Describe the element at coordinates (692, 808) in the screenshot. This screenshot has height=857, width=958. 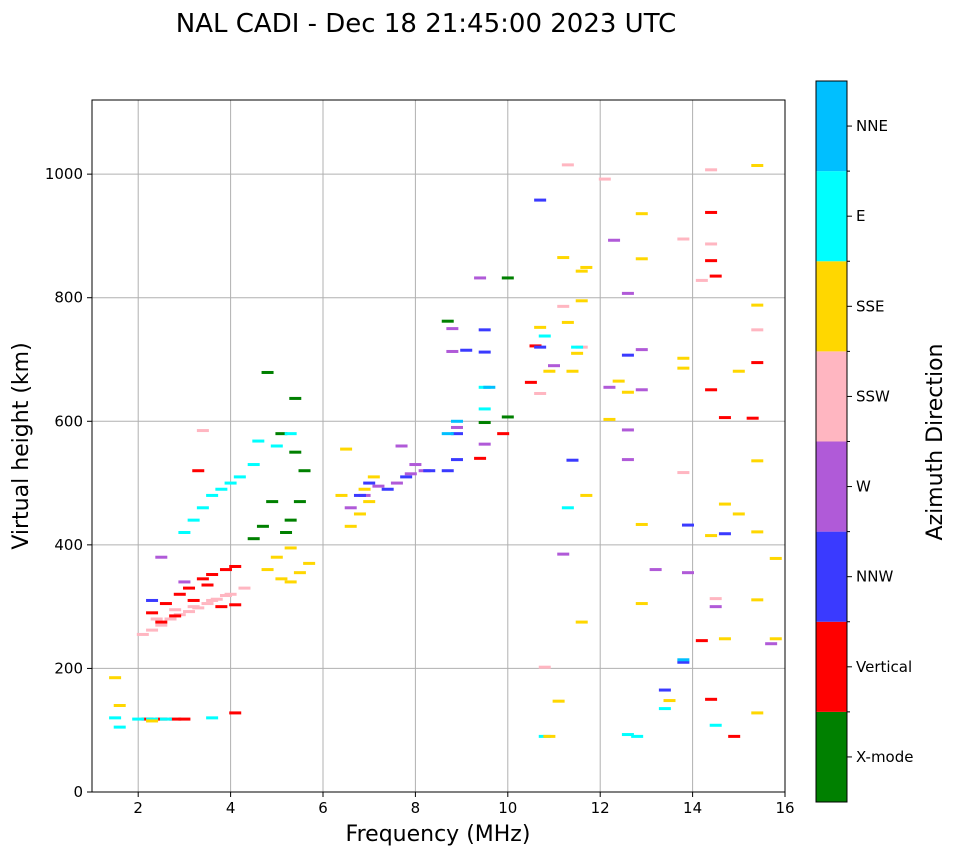
I see `x-tick-label: 14` at that location.